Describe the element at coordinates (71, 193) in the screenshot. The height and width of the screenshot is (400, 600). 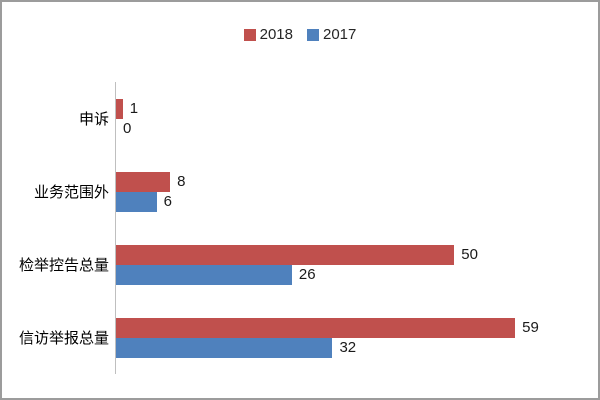
I see `category-label: 业务范围外` at that location.